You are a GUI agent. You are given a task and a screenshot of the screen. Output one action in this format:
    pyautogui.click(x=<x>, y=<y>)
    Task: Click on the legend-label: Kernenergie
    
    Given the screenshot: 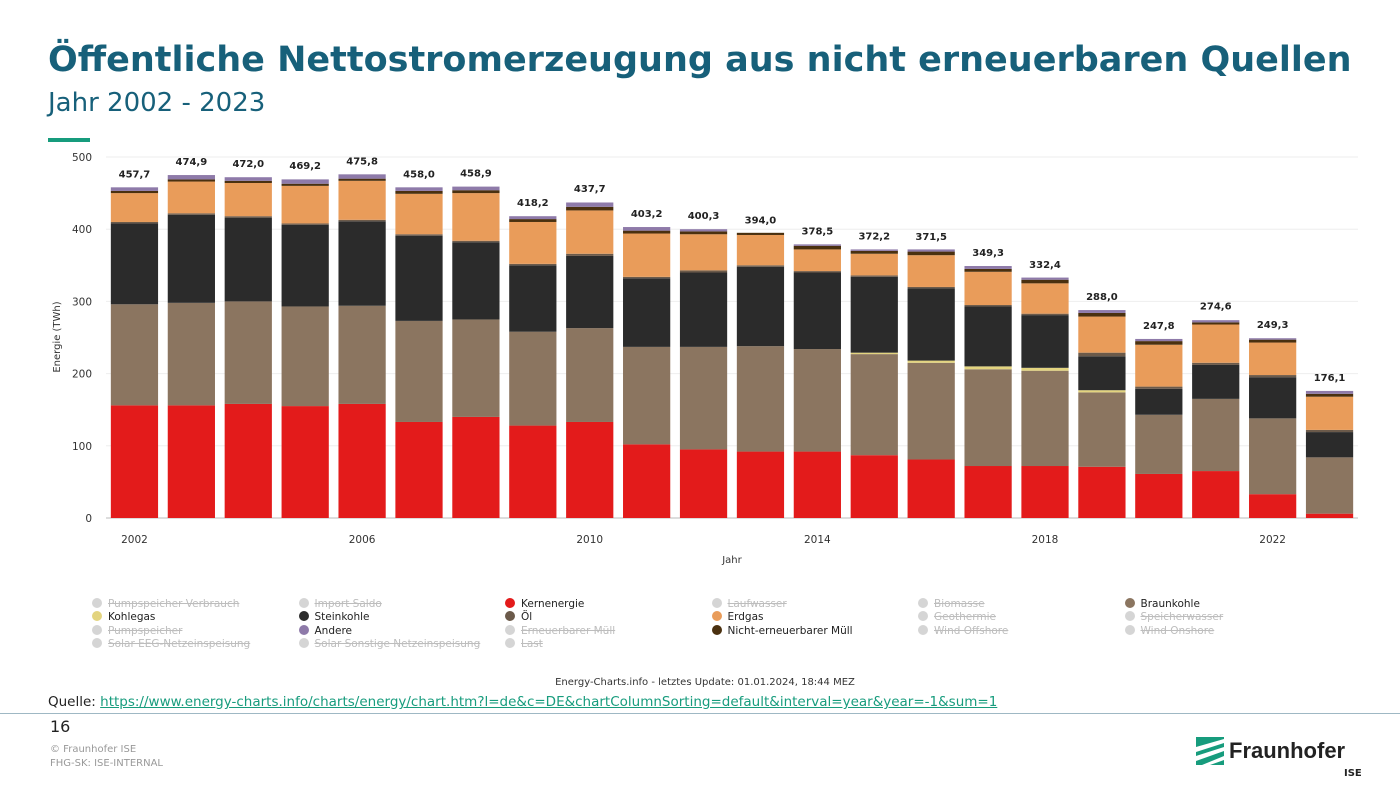 What is the action you would take?
    pyautogui.click(x=553, y=604)
    